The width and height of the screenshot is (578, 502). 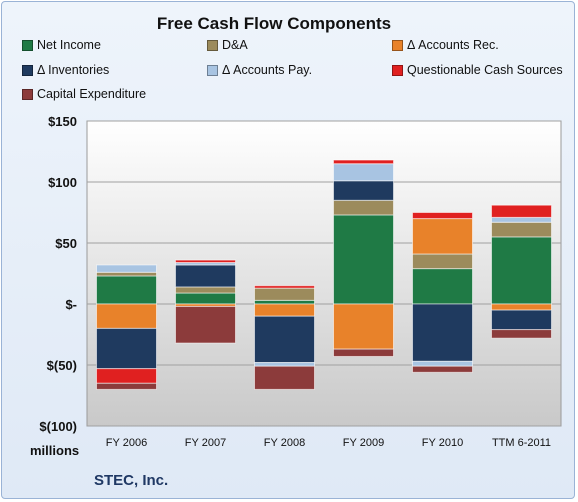 I want to click on x-tick-label: FY 2010, so click(x=442, y=443).